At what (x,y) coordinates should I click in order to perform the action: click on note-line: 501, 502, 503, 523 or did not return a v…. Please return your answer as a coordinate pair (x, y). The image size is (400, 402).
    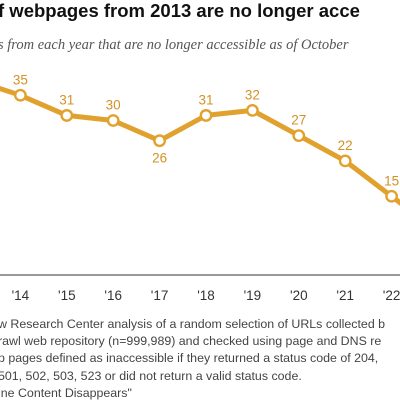
    Looking at the image, I should click on (151, 375).